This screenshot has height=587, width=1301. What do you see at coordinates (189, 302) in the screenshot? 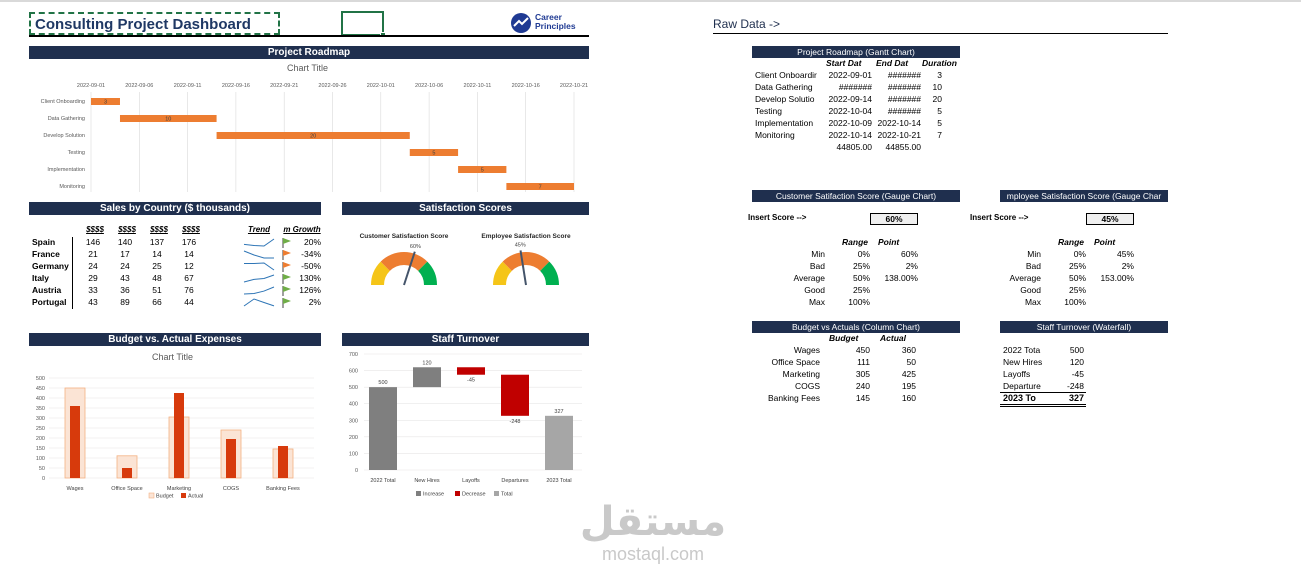
I see `sales-value: 44` at bounding box center [189, 302].